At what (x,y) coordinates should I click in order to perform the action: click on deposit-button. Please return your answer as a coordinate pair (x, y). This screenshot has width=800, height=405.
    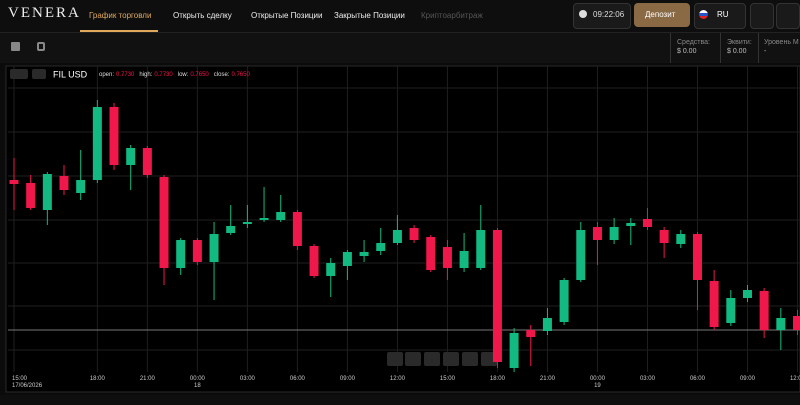
    Looking at the image, I should click on (662, 15).